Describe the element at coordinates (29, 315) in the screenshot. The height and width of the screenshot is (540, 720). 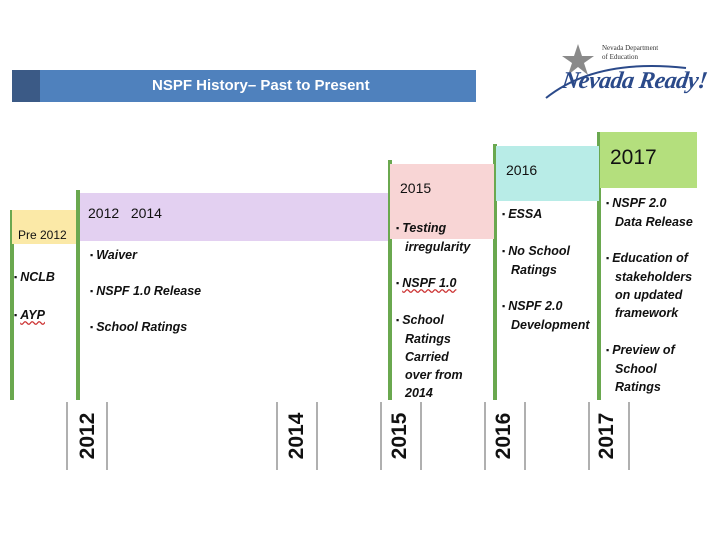
I see `list-item: ▪ AYP` at that location.